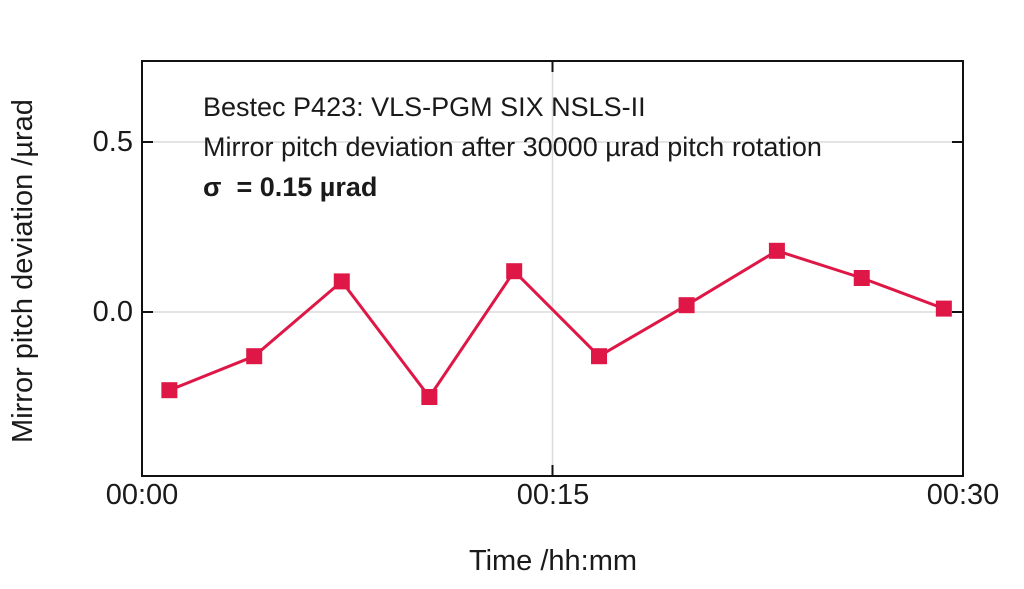 The height and width of the screenshot is (589, 1024). I want to click on y-tick-label-0.5: 0.5, so click(112, 142).